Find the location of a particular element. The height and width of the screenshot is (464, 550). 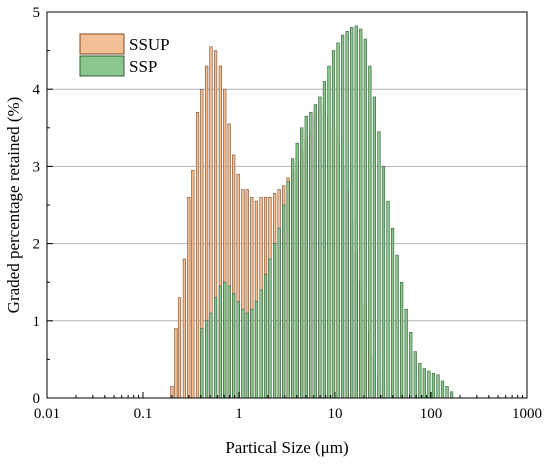

y-tick-label-5: 5 is located at coordinates (37, 13).